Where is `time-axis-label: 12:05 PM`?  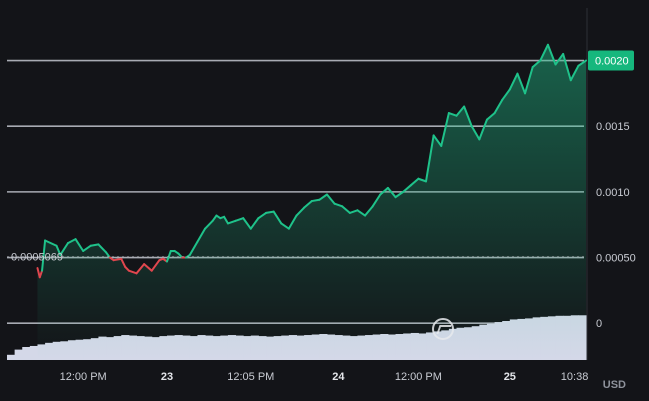
time-axis-label: 12:05 PM is located at coordinates (250, 377).